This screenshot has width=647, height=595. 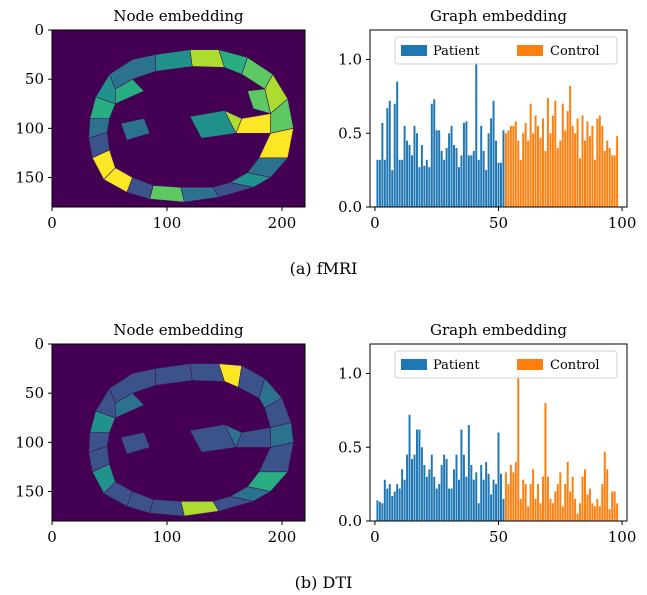 What do you see at coordinates (29, 128) in the screenshot?
I see `y-tick-label: 100` at bounding box center [29, 128].